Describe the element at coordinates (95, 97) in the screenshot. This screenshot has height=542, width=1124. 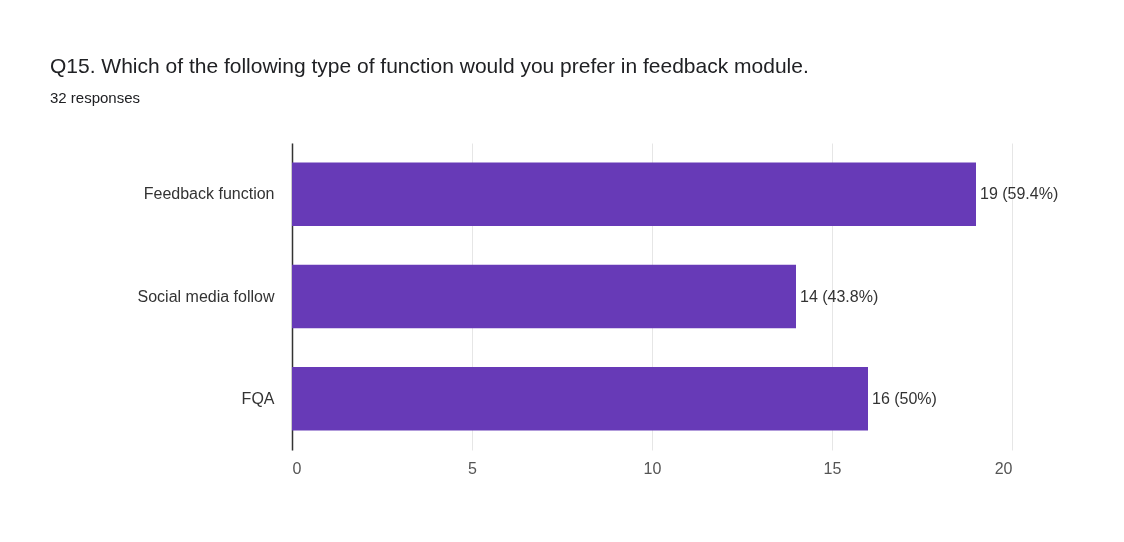
I see `text: 32 responses` at that location.